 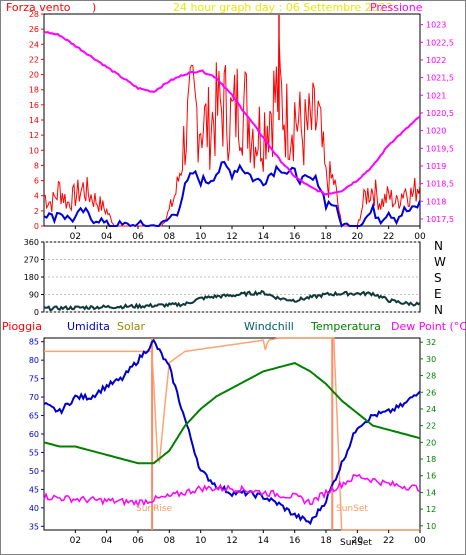 What do you see at coordinates (436, 201) in the screenshot?
I see `pressure-y2-tick-label: 1018` at bounding box center [436, 201].